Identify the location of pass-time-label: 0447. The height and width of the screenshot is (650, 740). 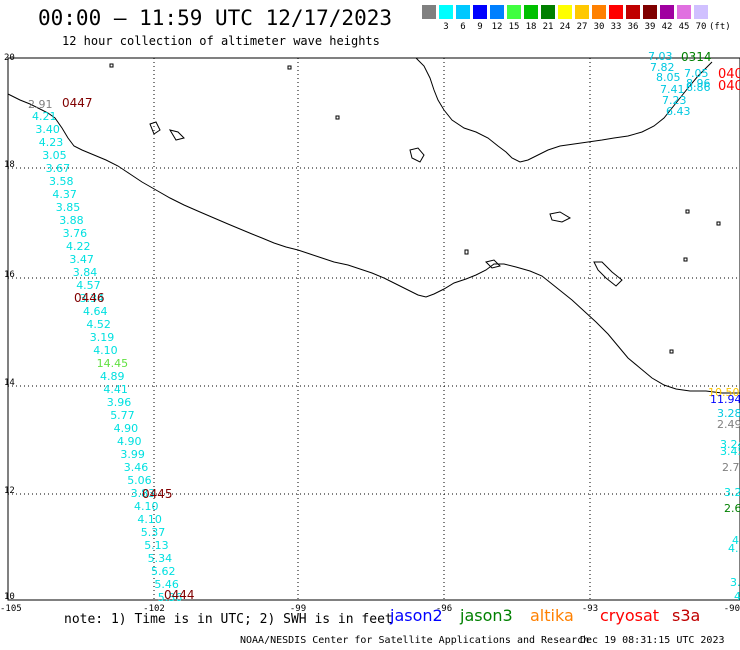
(77, 103).